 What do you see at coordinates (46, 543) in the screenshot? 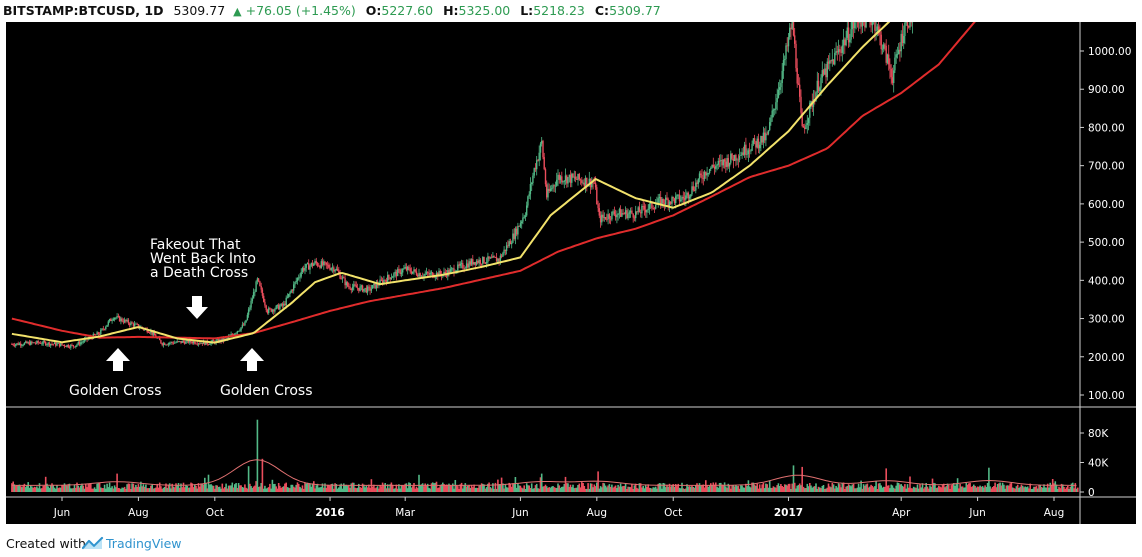
I see `created-with-label: Created with` at bounding box center [46, 543].